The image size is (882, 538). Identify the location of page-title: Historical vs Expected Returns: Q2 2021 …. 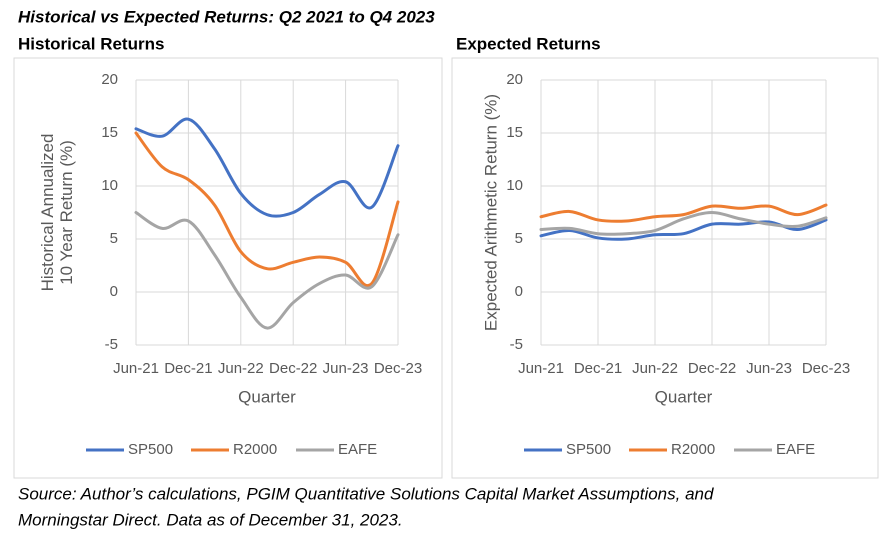
(226, 16).